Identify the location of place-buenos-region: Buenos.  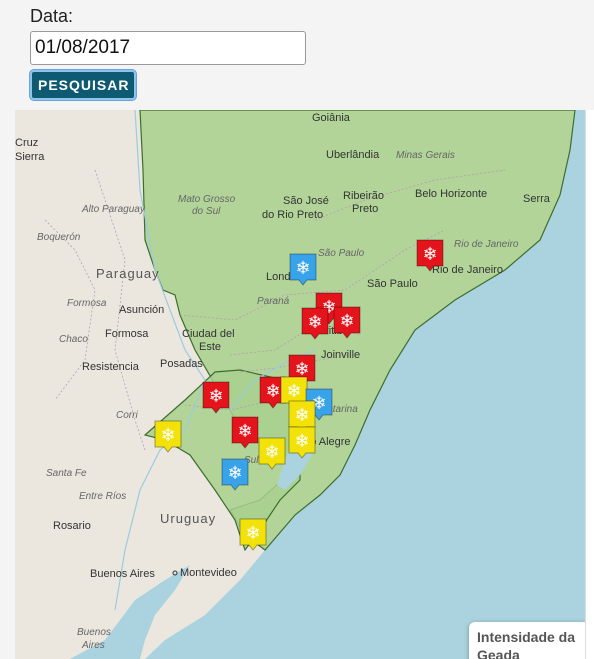
(94, 632).